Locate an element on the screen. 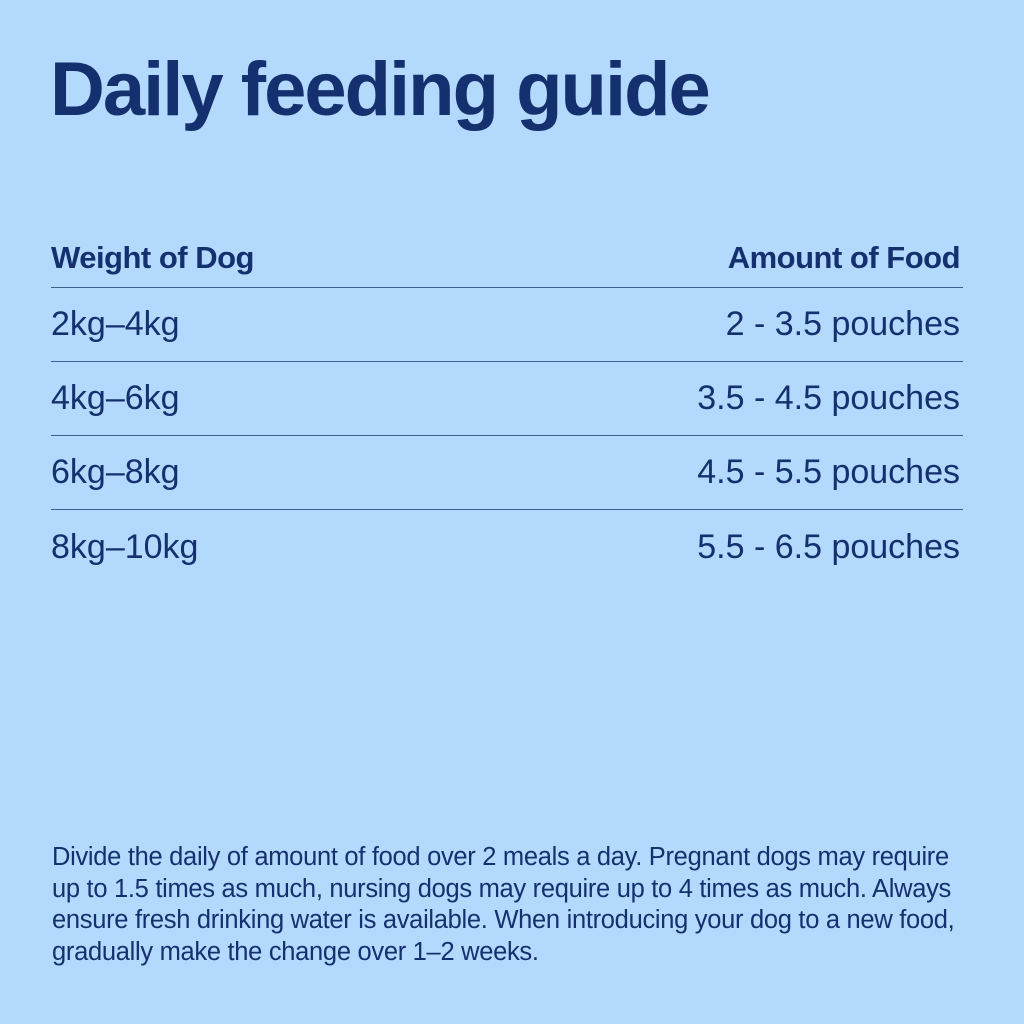 The image size is (1024, 1024). header-weight-of-dog: Weight of Dog is located at coordinates (153, 257).